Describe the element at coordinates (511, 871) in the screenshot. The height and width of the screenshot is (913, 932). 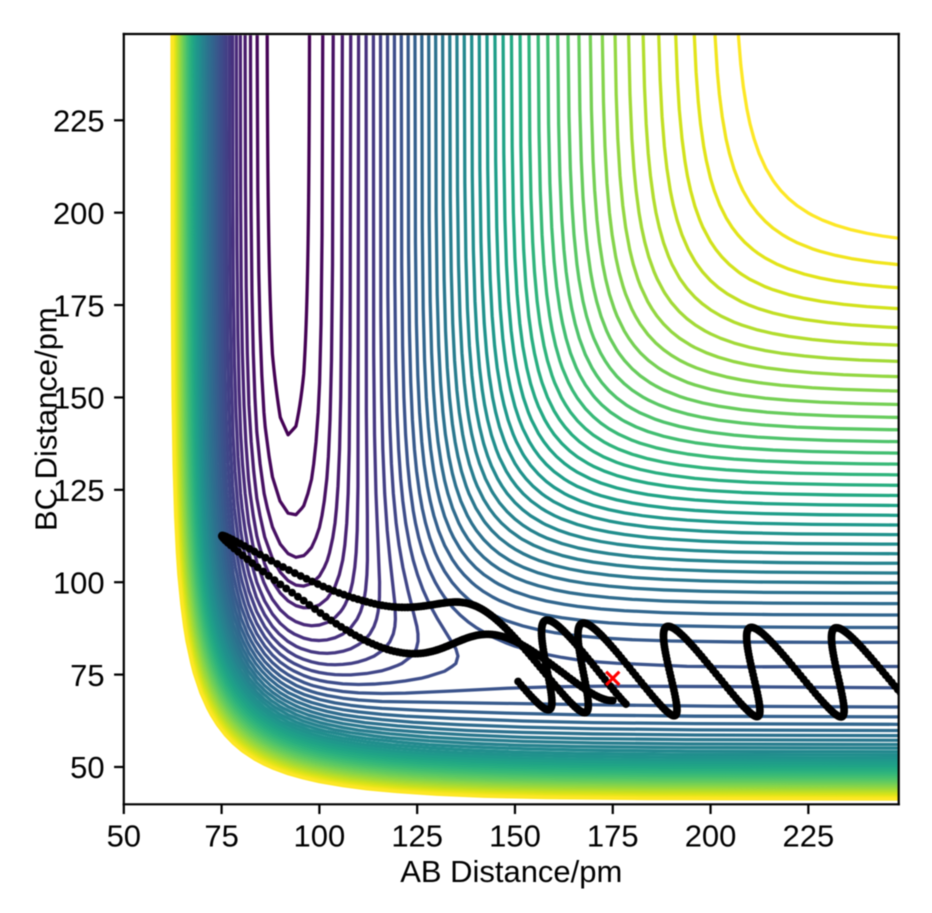
I see `svg-text: AB Distance/pm` at that location.